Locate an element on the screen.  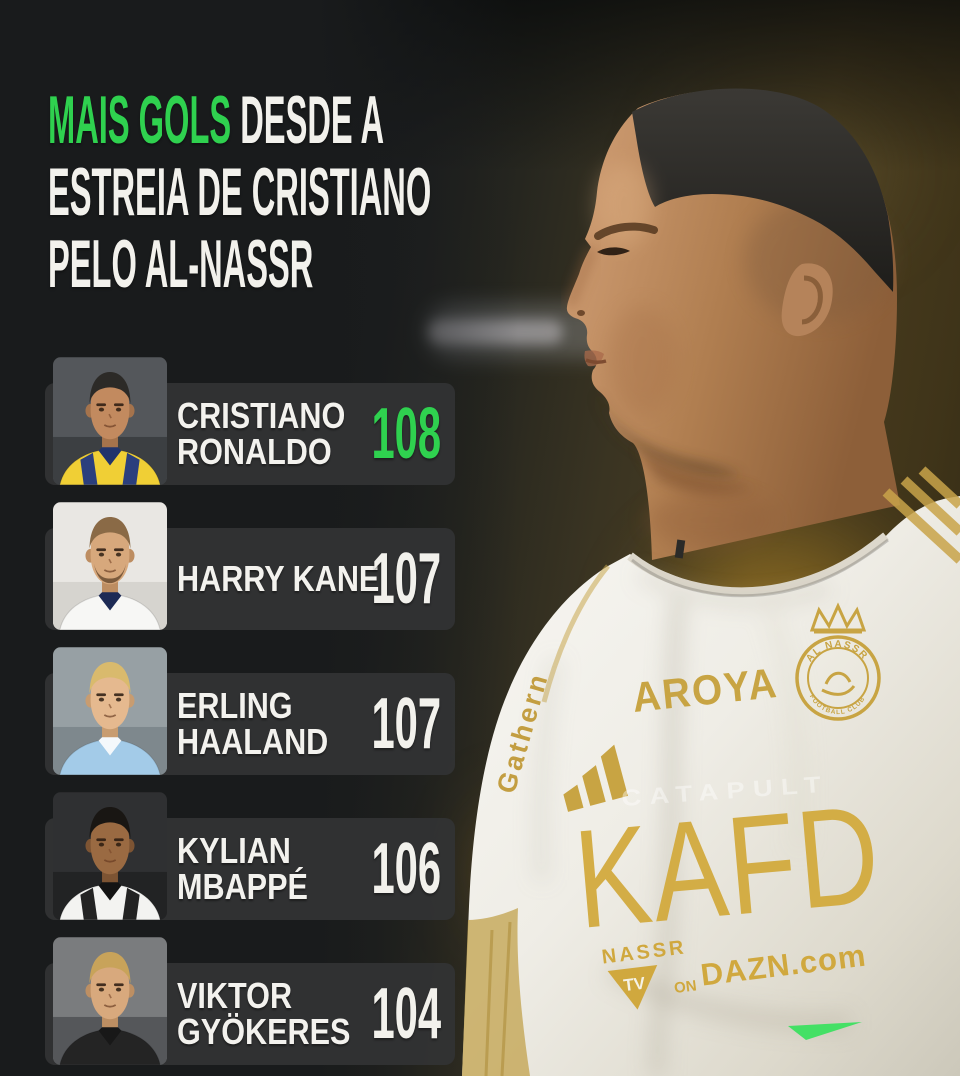
avatar-cristiano-ronaldo is located at coordinates (110, 421).